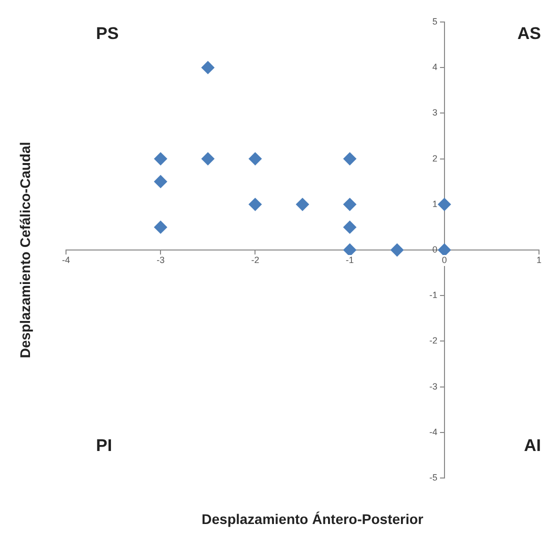  Describe the element at coordinates (24, 250) in the screenshot. I see `y-axis-title: Desplazamiento Cefálico-Caudal` at that location.